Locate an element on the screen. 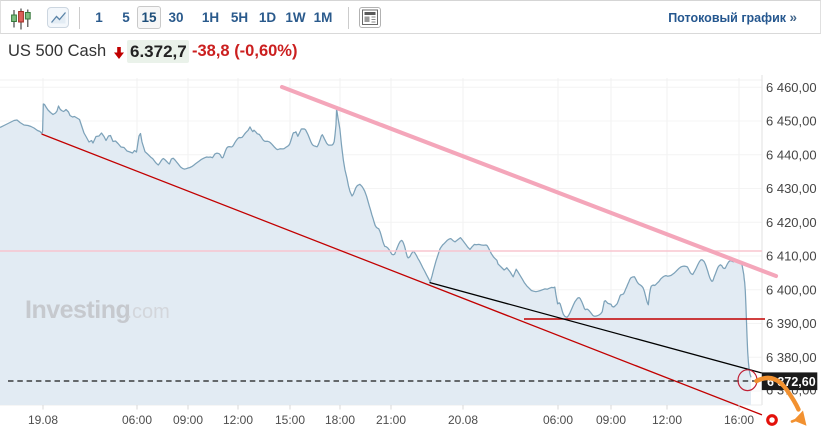 The image size is (821, 429). svg-text: 18:00 is located at coordinates (340, 420).